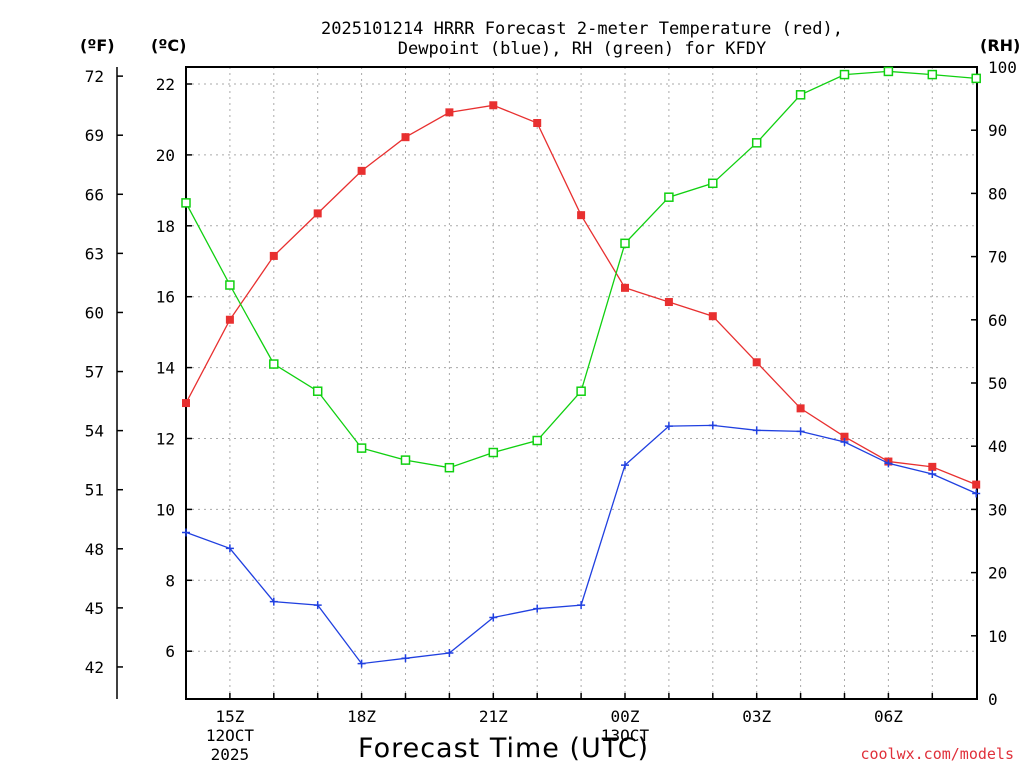  I want to click on fahrenheit-tick-label: 69, so click(94, 135).